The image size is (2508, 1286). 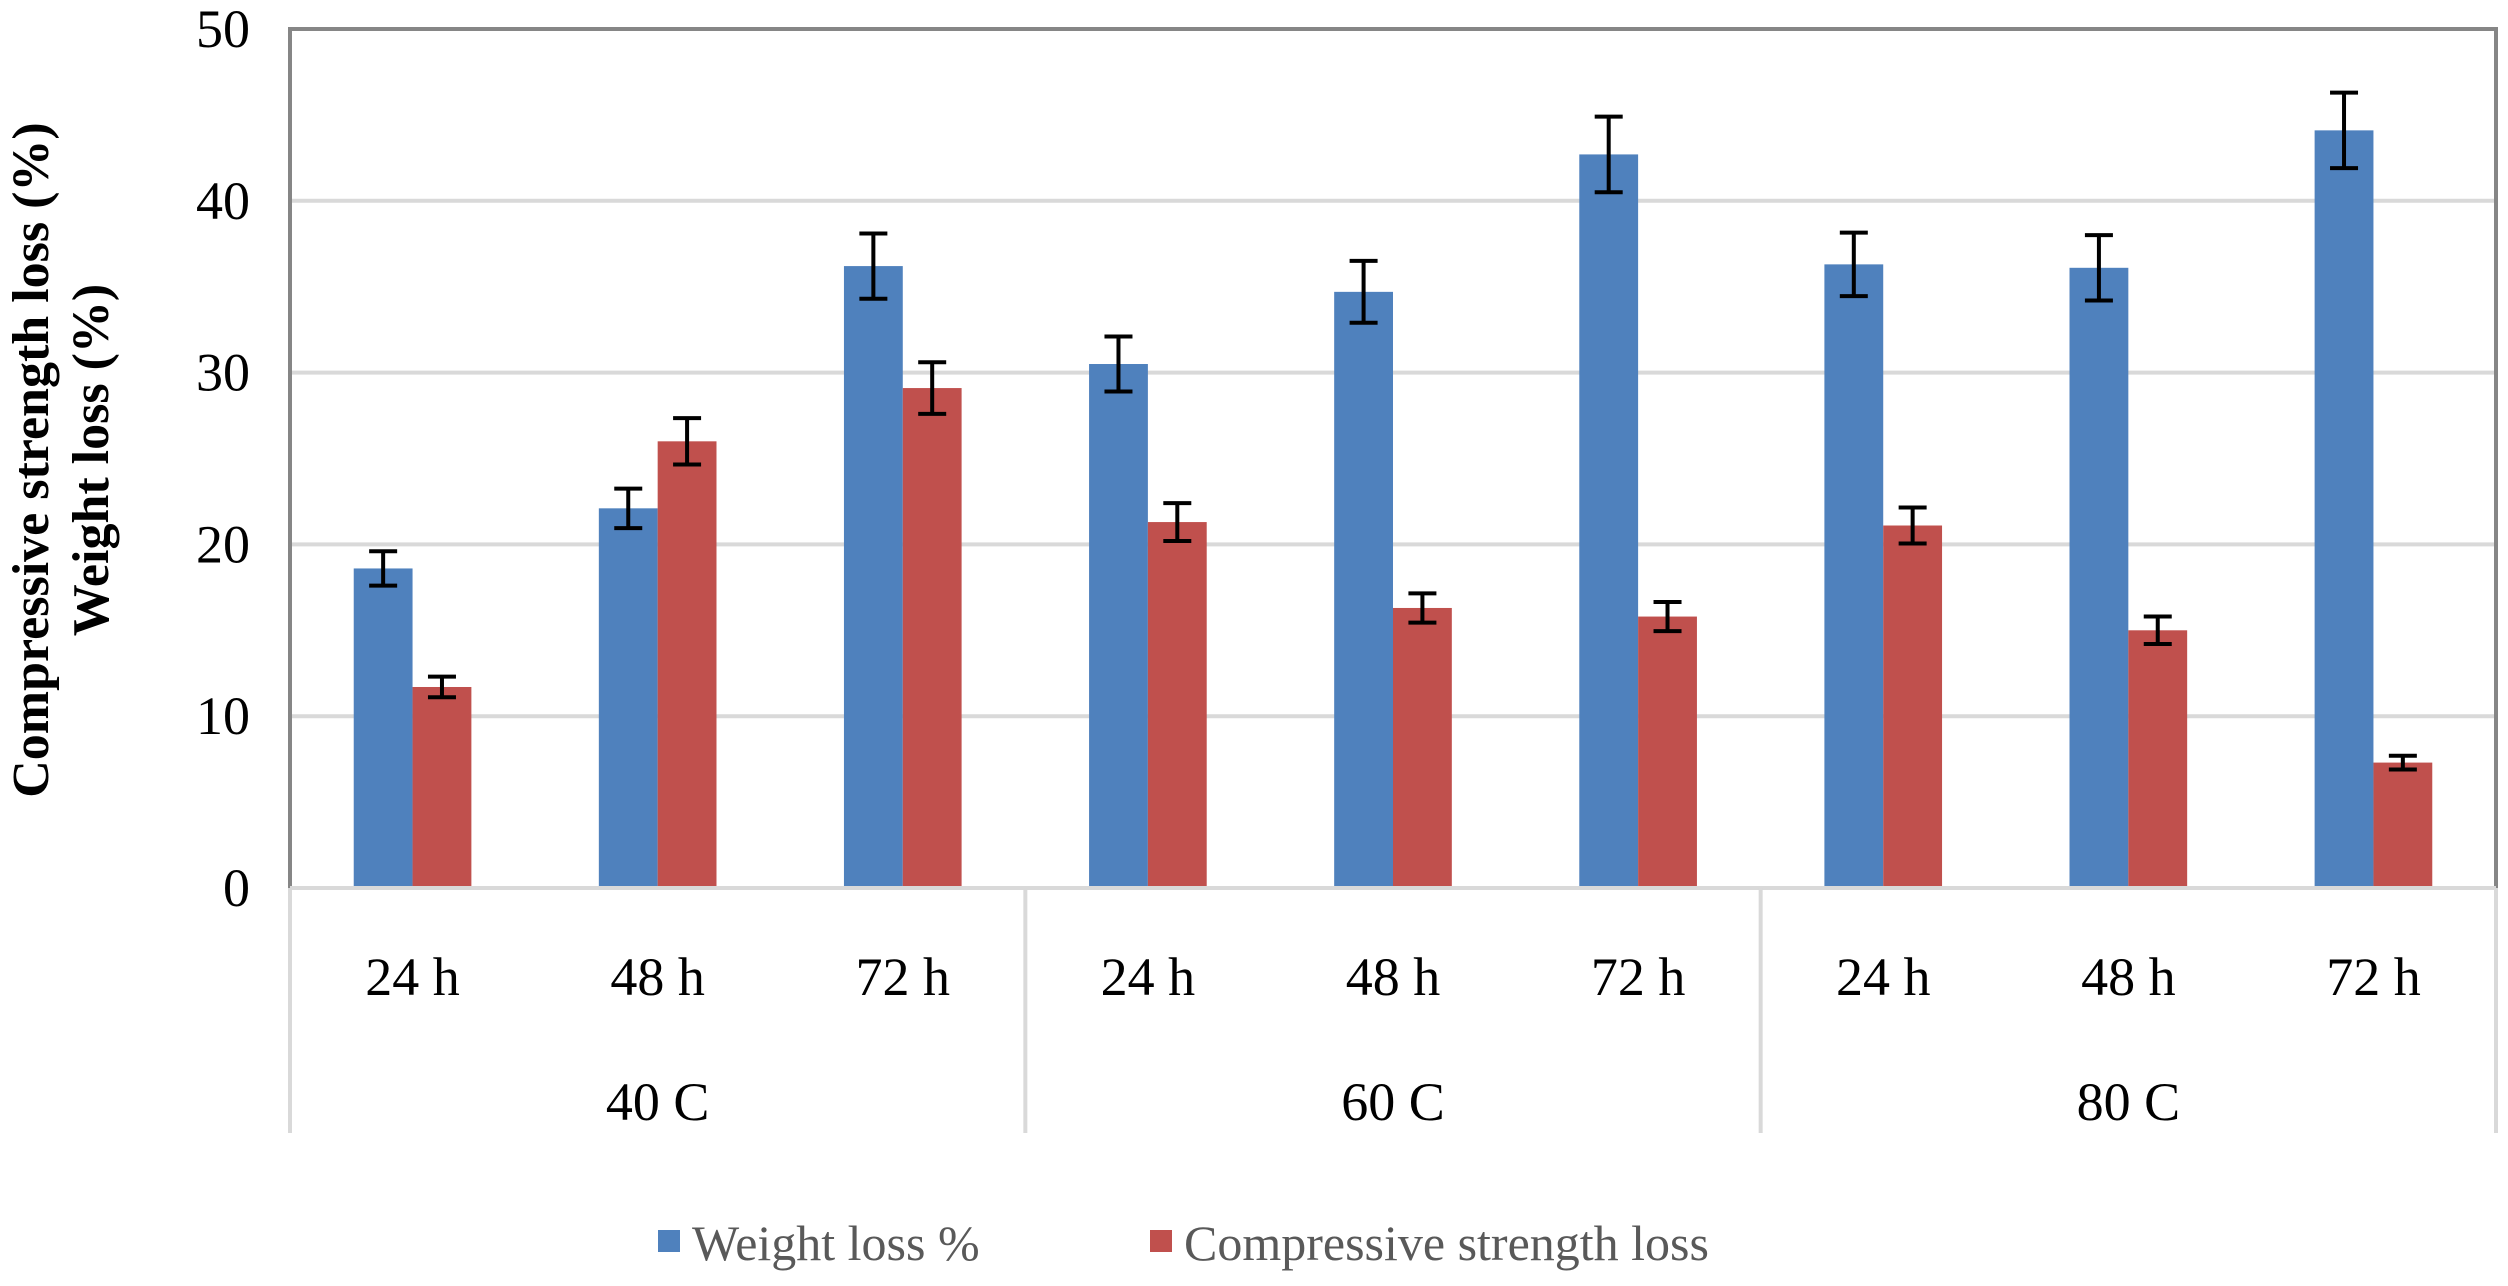 What do you see at coordinates (91, 460) in the screenshot?
I see `y-axis-label-line2: Weight loss (%)` at bounding box center [91, 460].